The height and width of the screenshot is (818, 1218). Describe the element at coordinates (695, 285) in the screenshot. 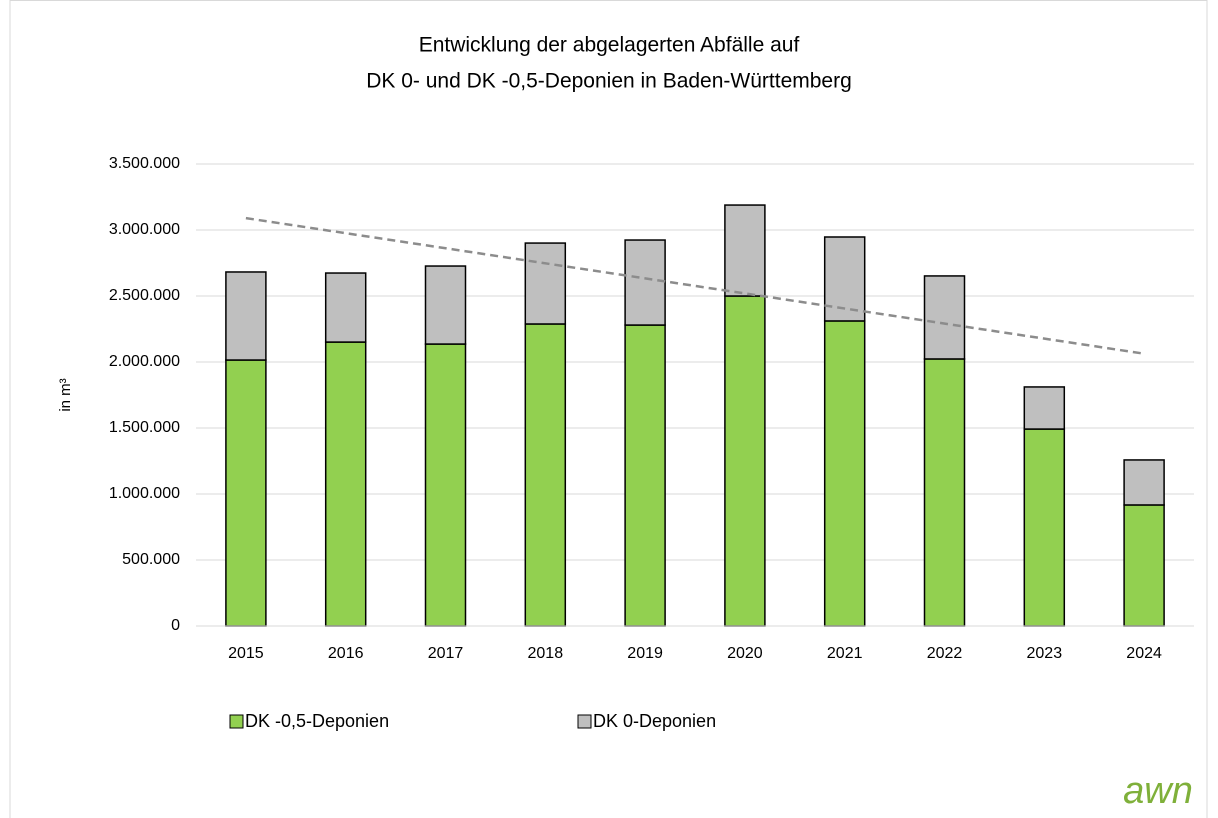

I see `trend-line` at that location.